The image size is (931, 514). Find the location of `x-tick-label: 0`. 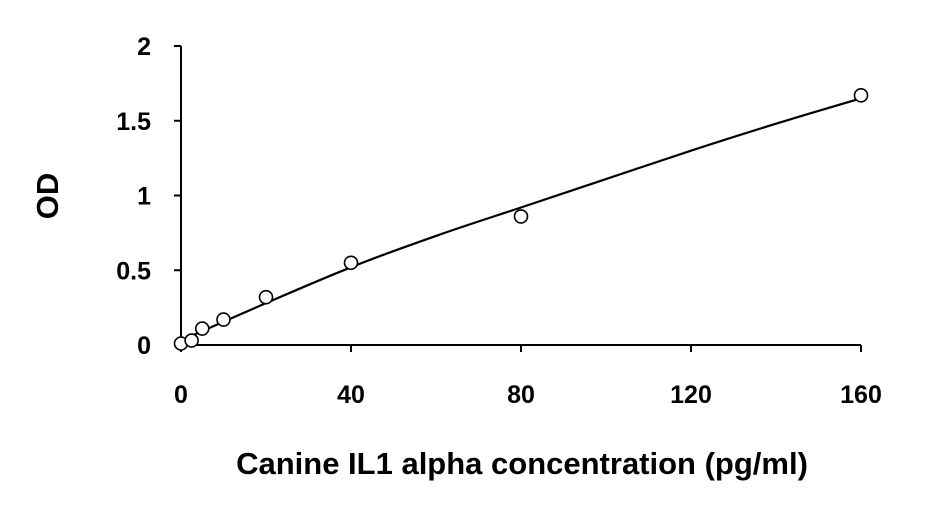

x-tick-label: 0 is located at coordinates (181, 395).